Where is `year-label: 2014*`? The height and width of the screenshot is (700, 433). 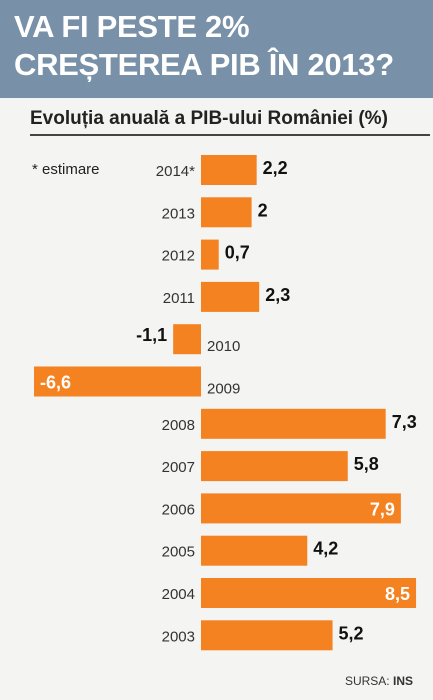 year-label: 2014* is located at coordinates (175, 171).